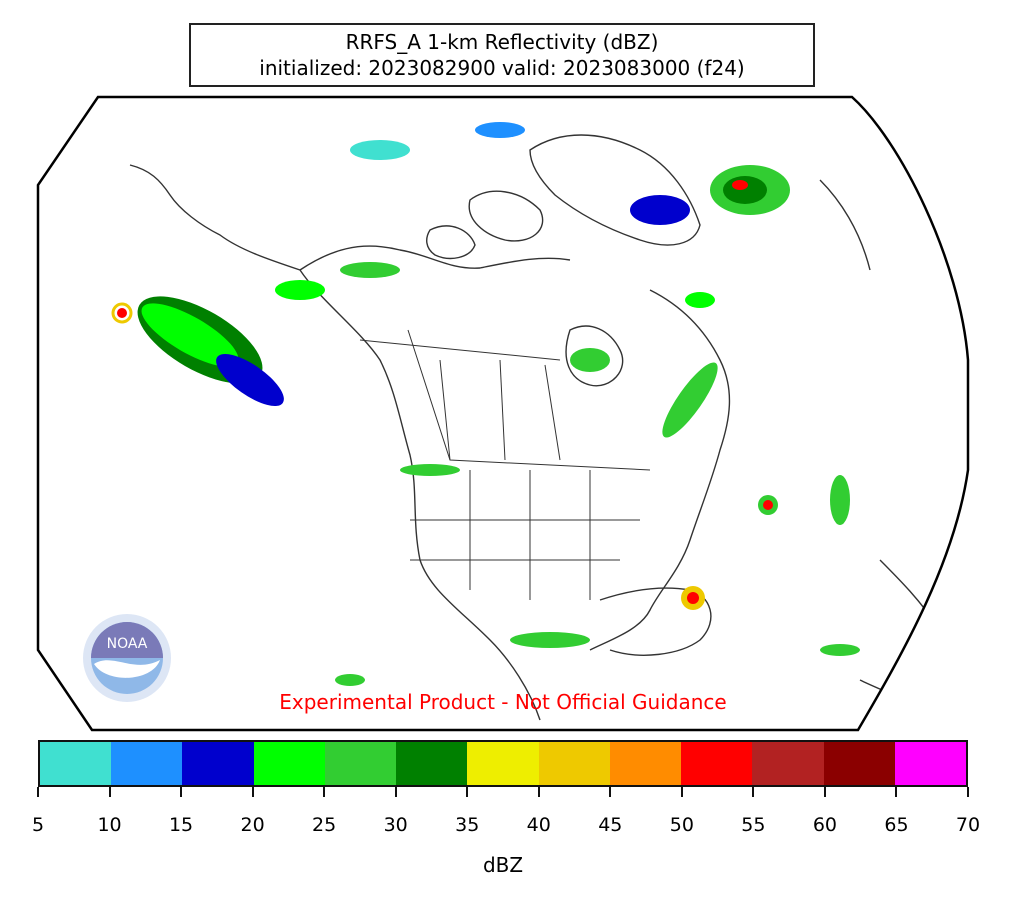  What do you see at coordinates (506, 812) in the screenshot?
I see `colorbar-ticks: 5 10 15 20 25 30 35 40 45 50 55 60 65 70` at bounding box center [506, 812].